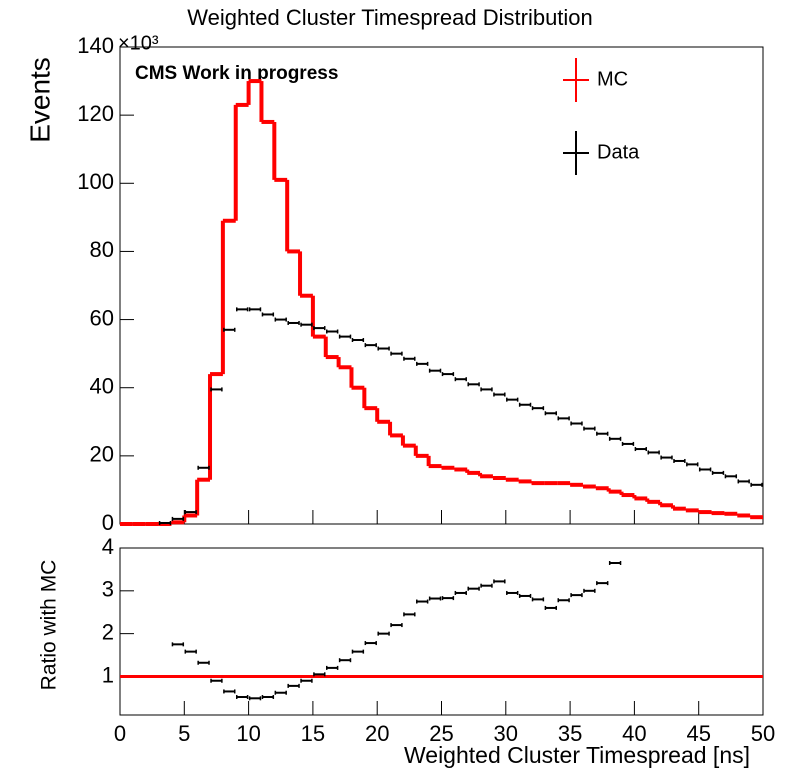  Describe the element at coordinates (763, 733) in the screenshot. I see `x-tick-label: 50` at that location.